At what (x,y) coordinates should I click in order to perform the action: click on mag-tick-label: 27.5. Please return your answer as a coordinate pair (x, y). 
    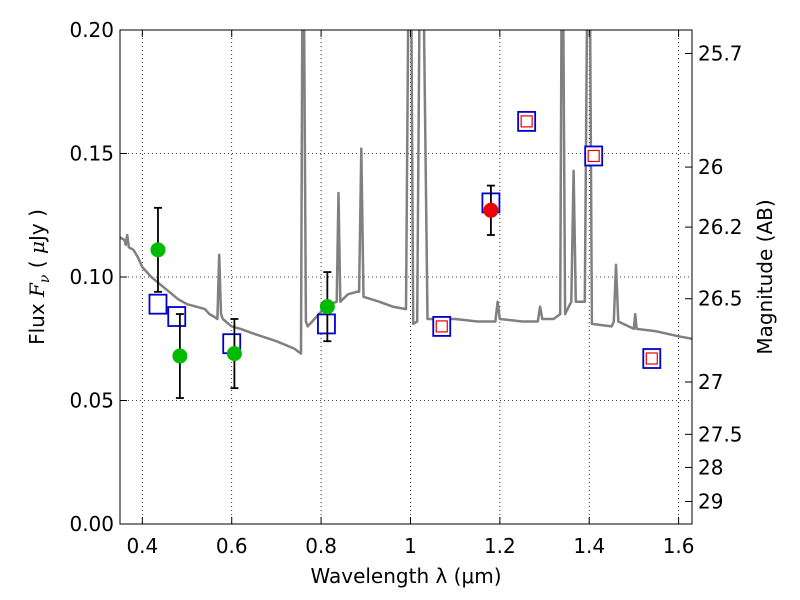
    Looking at the image, I should click on (720, 434).